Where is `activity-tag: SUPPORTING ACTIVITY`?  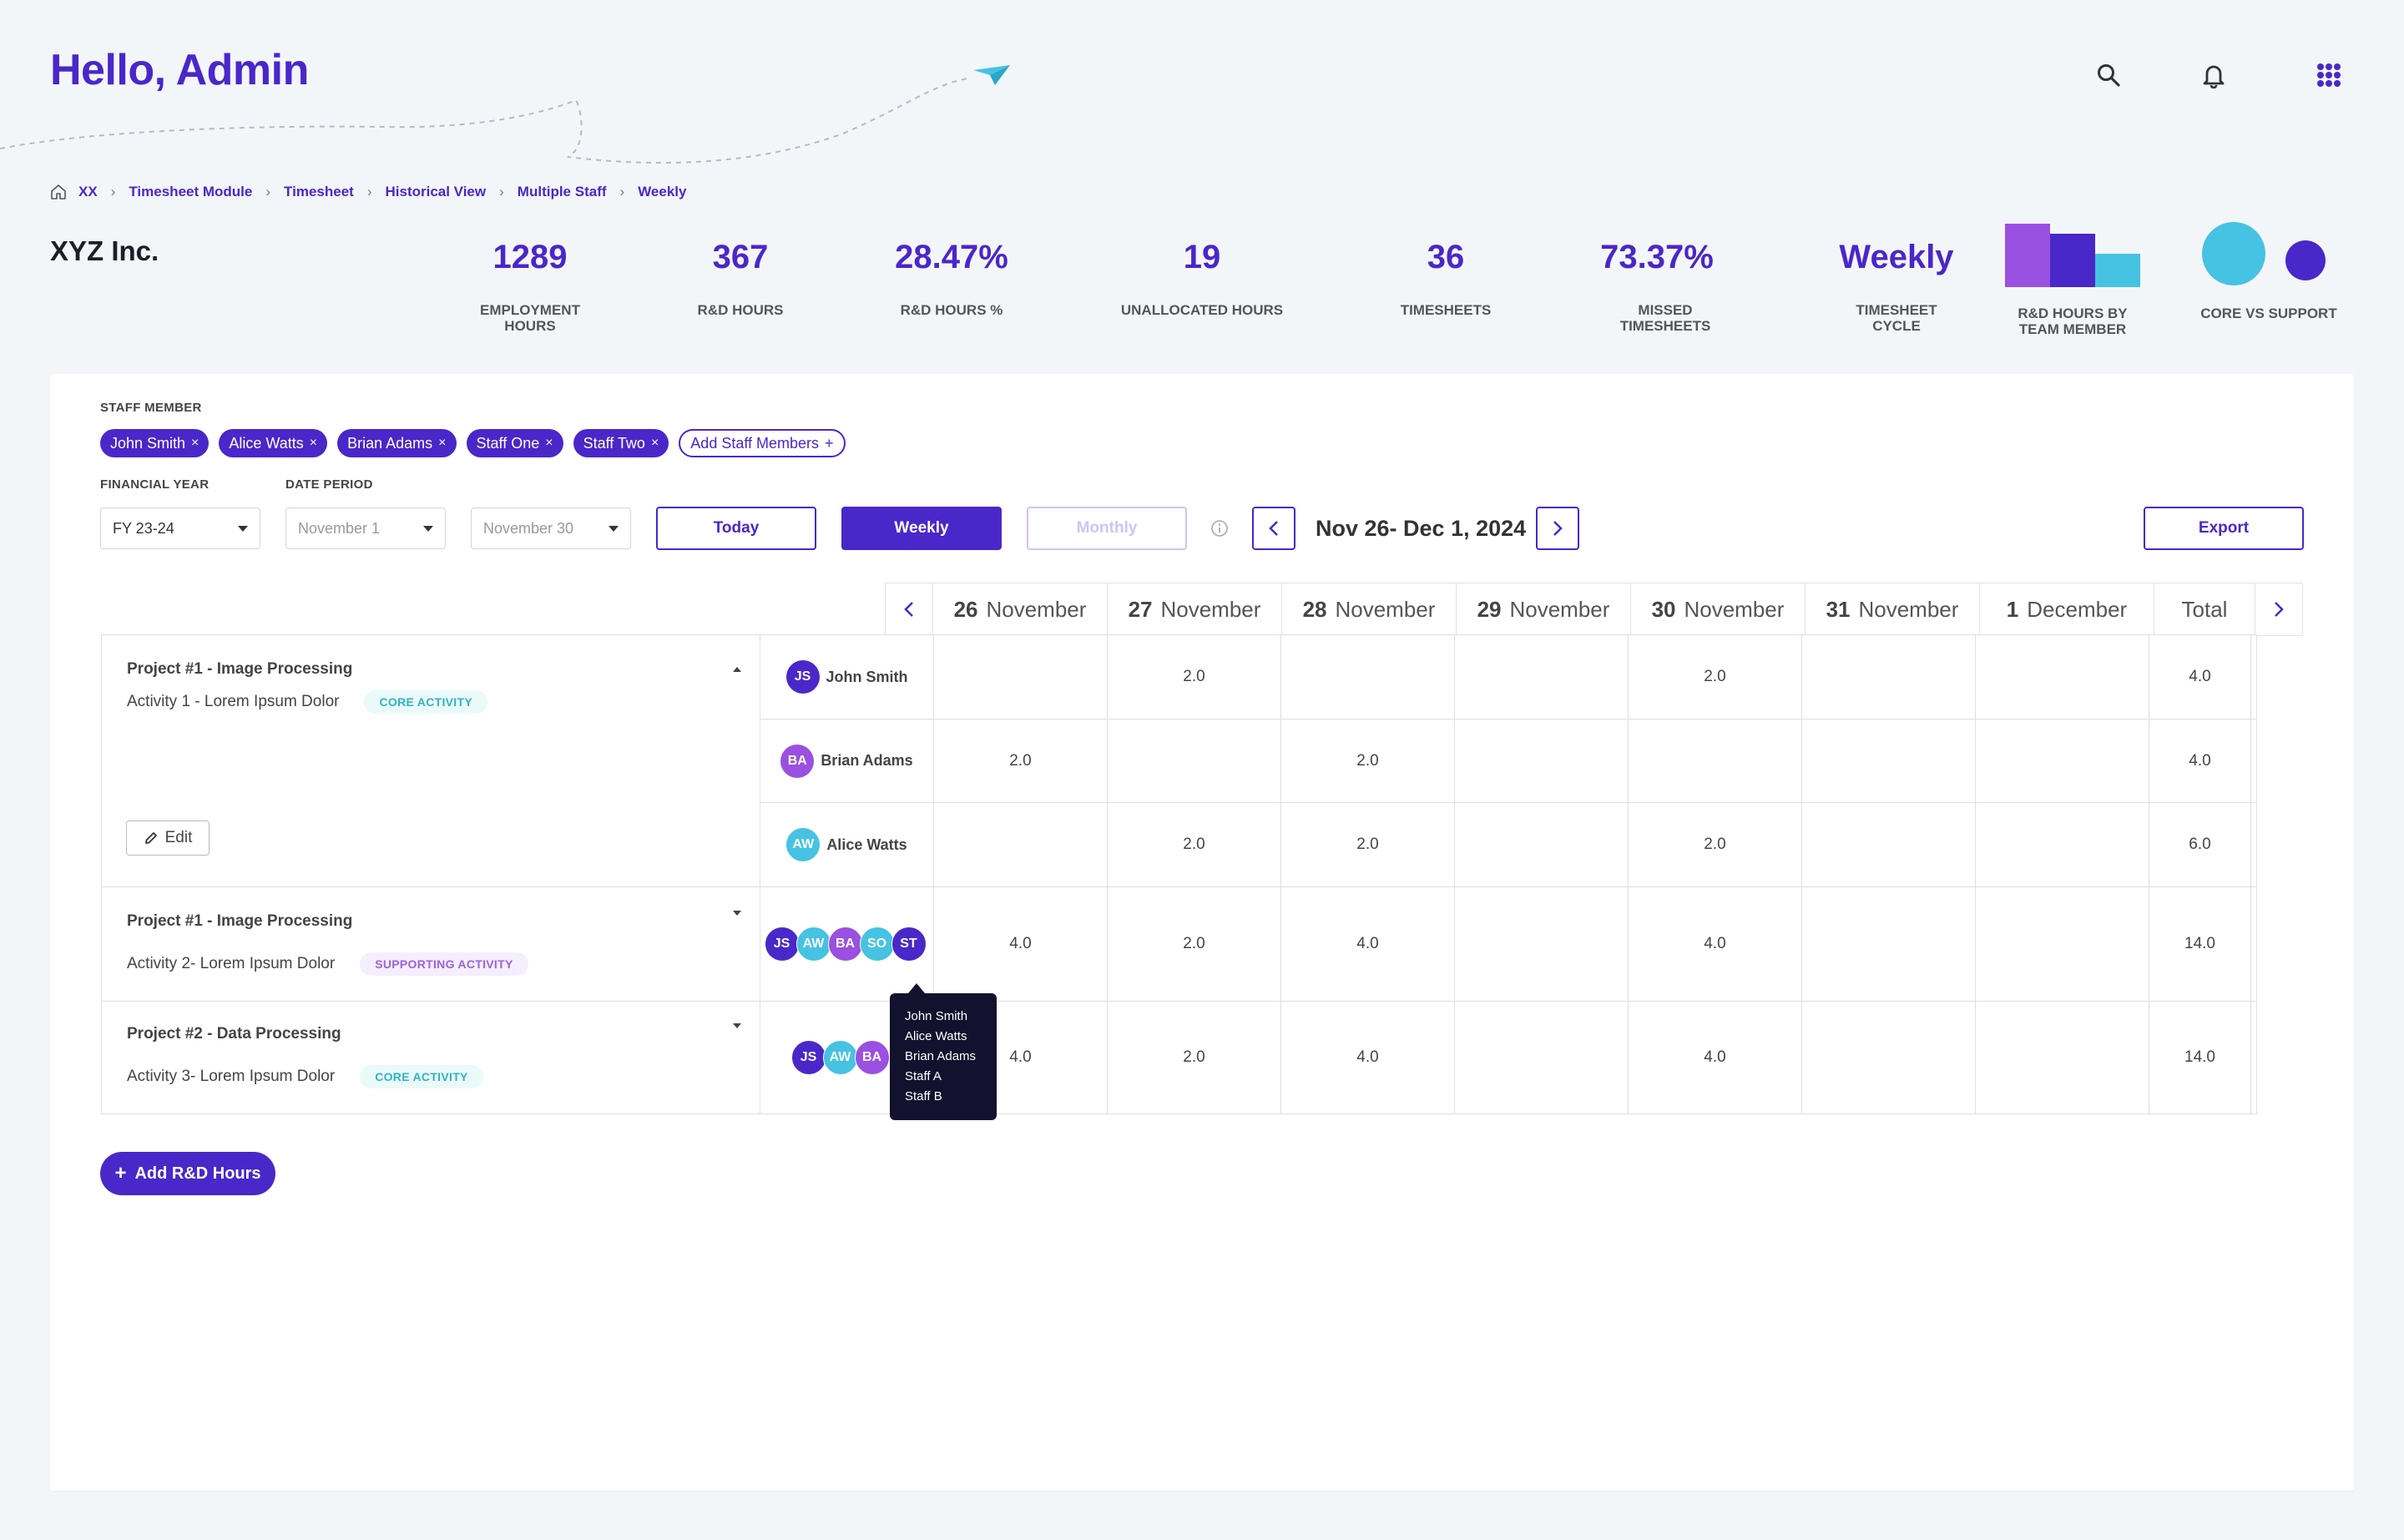
activity-tag: SUPPORTING ACTIVITY is located at coordinates (444, 964).